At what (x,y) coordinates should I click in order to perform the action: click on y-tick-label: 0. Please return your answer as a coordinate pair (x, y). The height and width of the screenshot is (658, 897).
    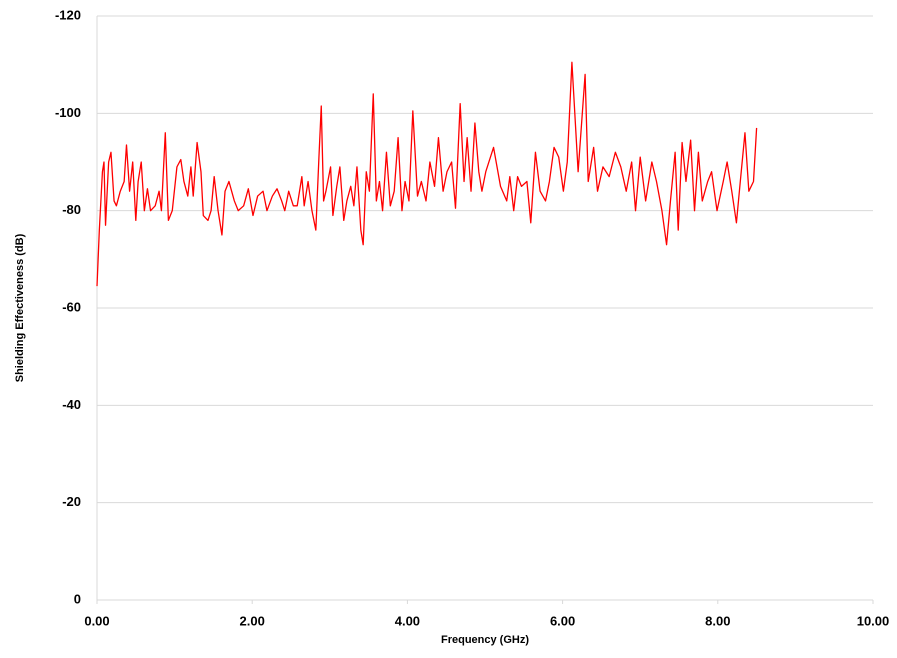
    Looking at the image, I should click on (77, 598).